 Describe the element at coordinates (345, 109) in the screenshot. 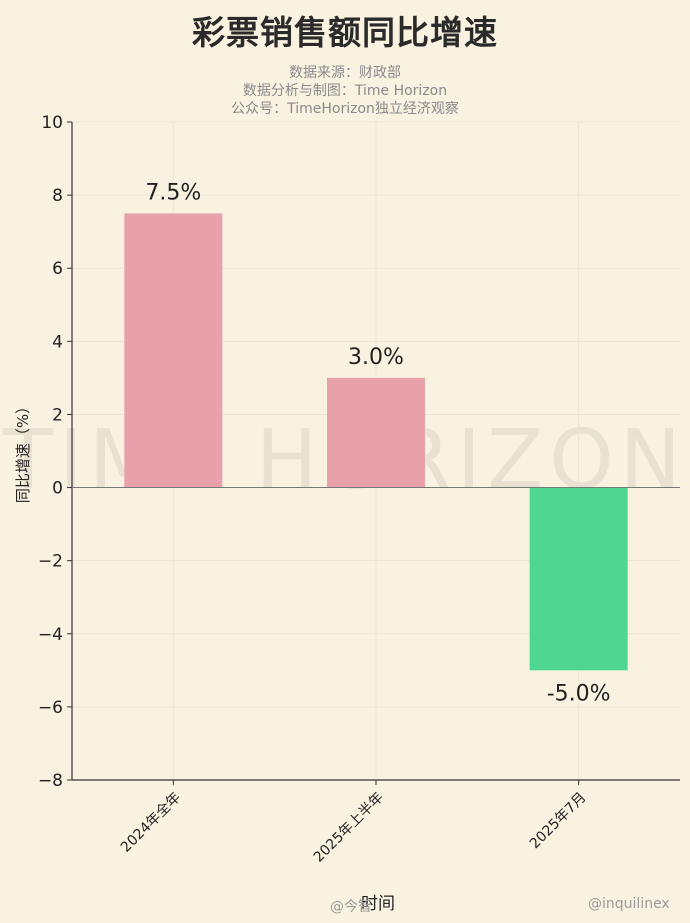

I see `subtitle-account: 公众号：TimeHorizon独立经济观察` at that location.